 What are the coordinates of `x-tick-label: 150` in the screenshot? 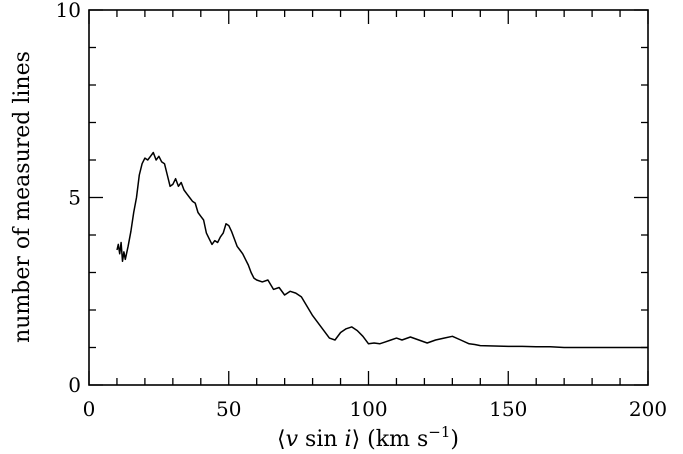 It's located at (508, 409).